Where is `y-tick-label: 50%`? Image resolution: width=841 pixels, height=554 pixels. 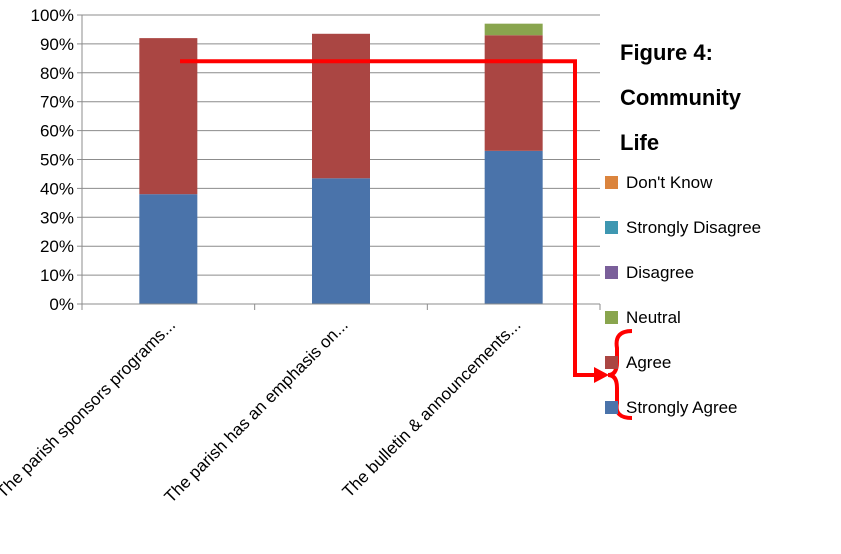 y-tick-label: 50% is located at coordinates (57, 160).